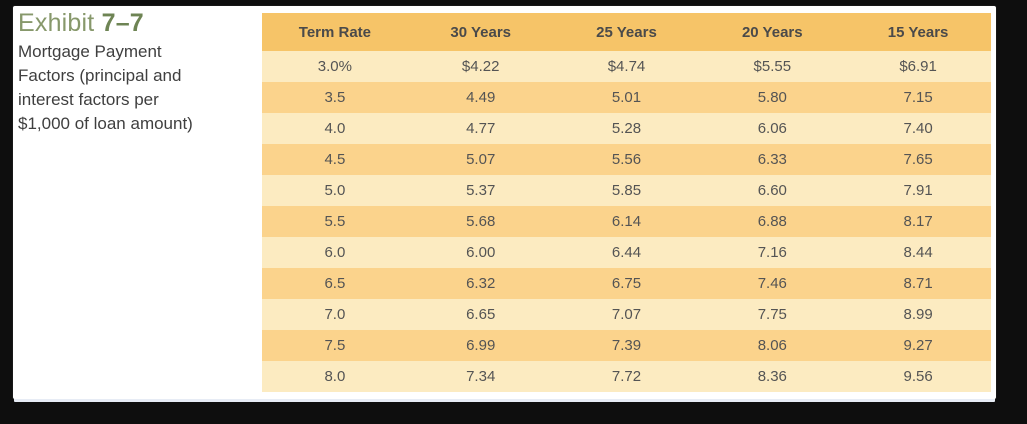 Image resolution: width=1027 pixels, height=424 pixels. I want to click on cell-factor: 8.36, so click(772, 376).